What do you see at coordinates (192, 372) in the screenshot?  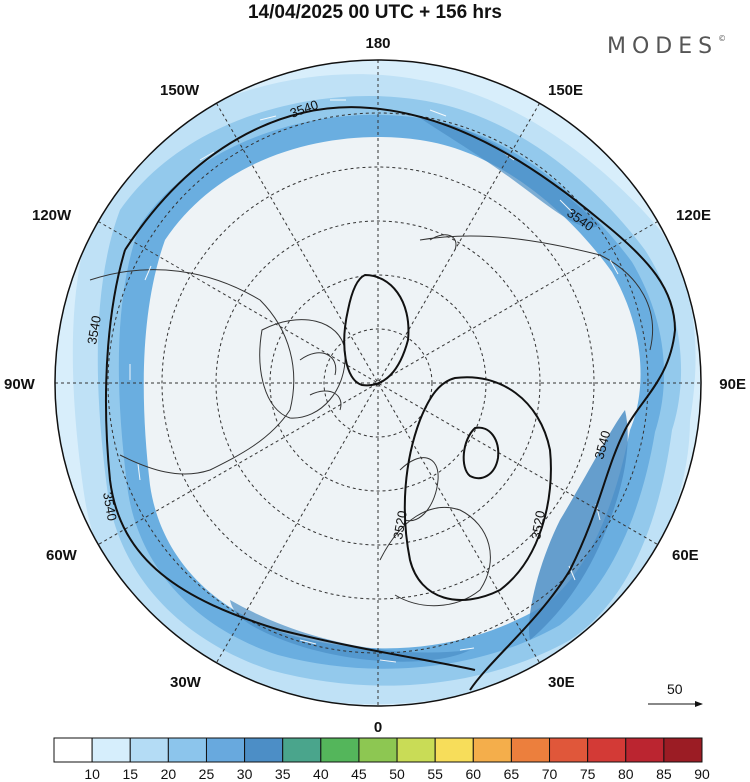 I see `coast-north-america` at bounding box center [192, 372].